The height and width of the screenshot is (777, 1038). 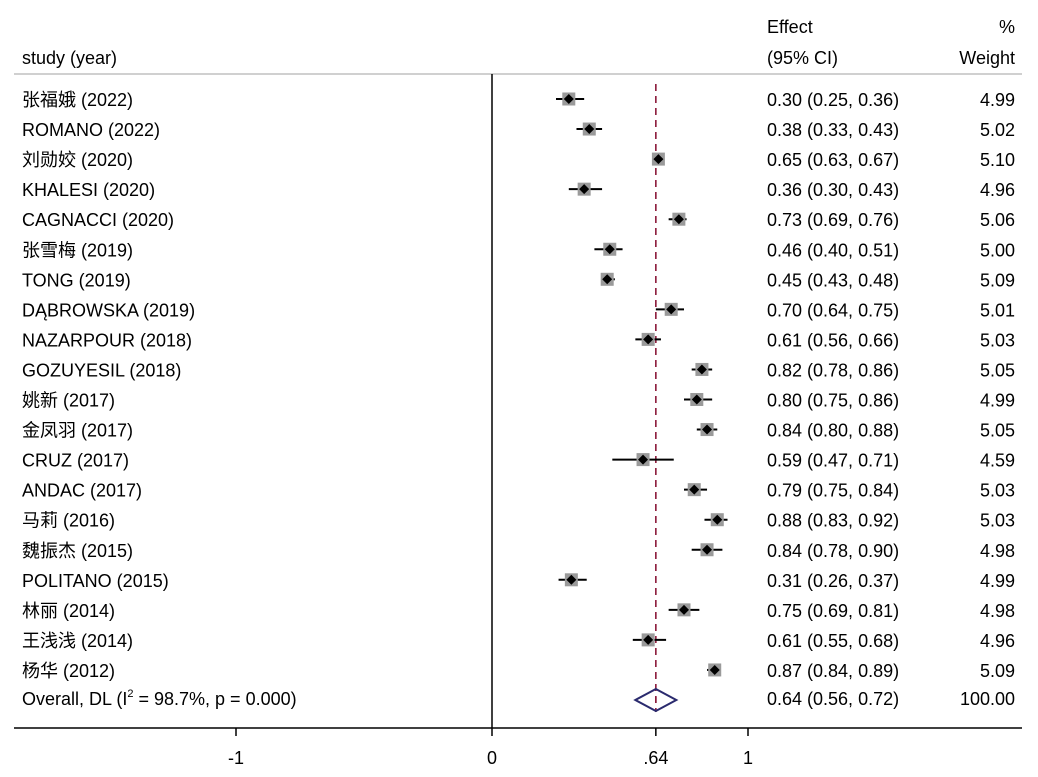 What do you see at coordinates (997, 220) in the screenshot?
I see `weight-text: 5.06` at bounding box center [997, 220].